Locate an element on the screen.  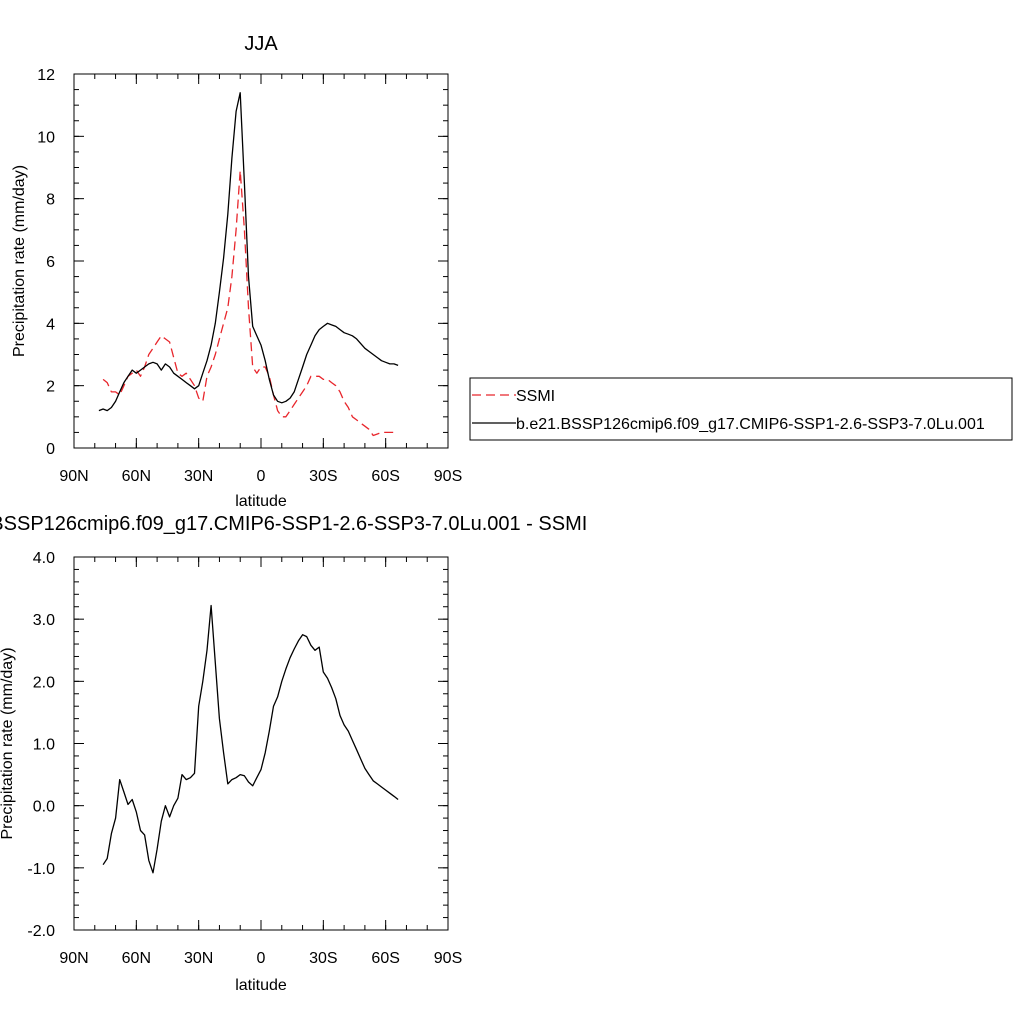
legend-box is located at coordinates (741, 409).